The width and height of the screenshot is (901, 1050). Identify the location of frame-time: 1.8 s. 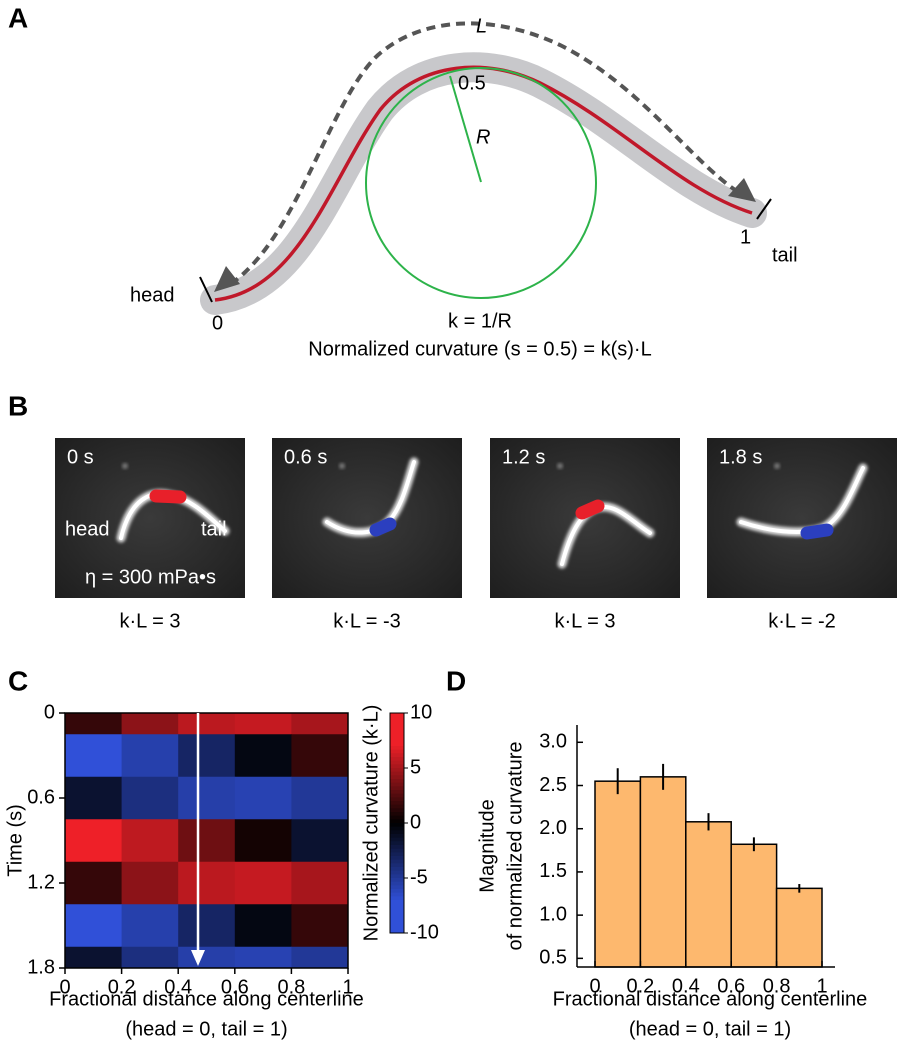
(740, 457).